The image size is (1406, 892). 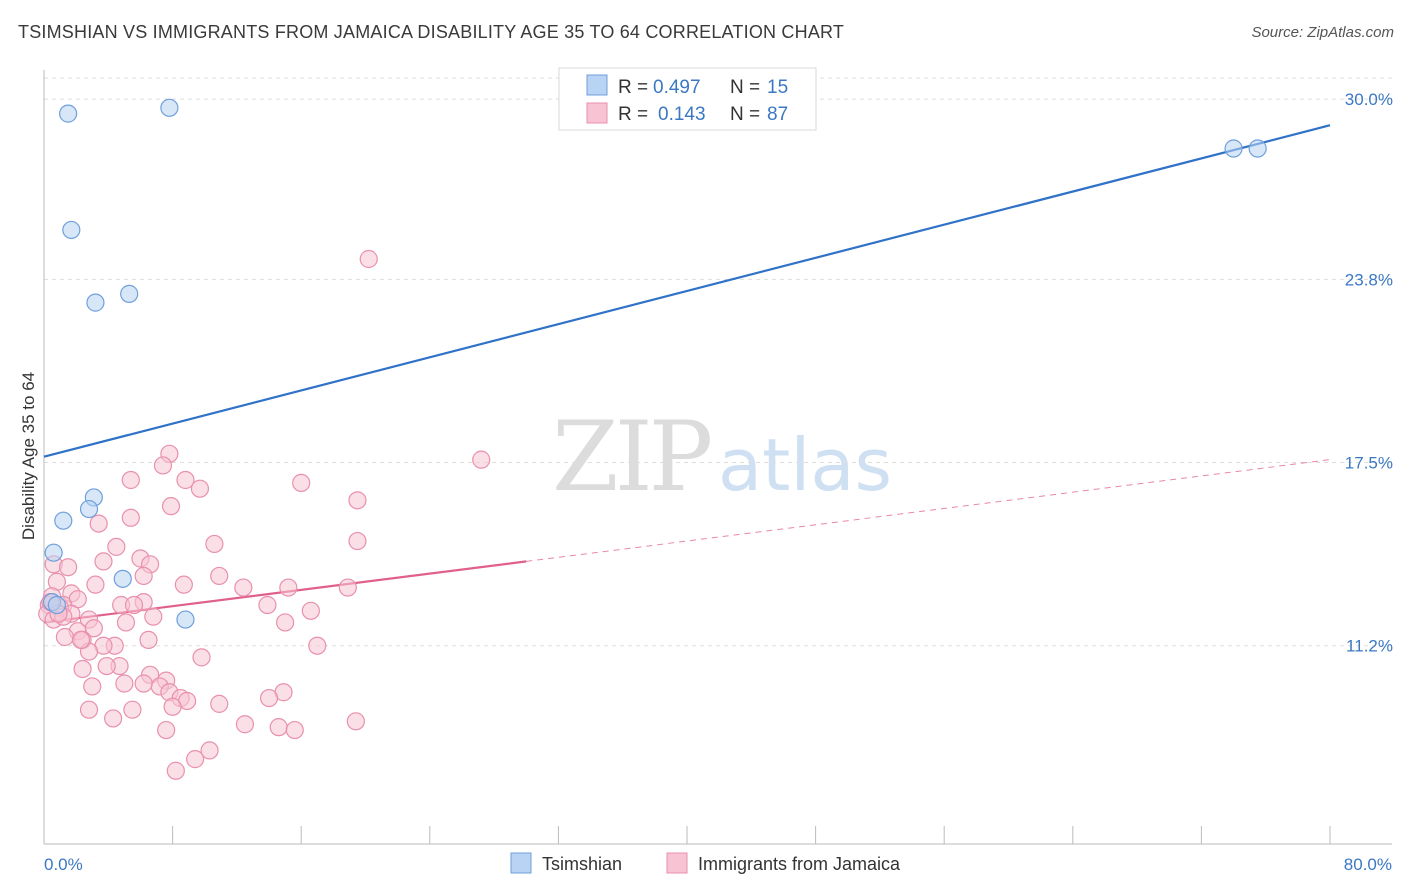 I want to click on legend-r-value-1: 0.143, so click(x=682, y=114).